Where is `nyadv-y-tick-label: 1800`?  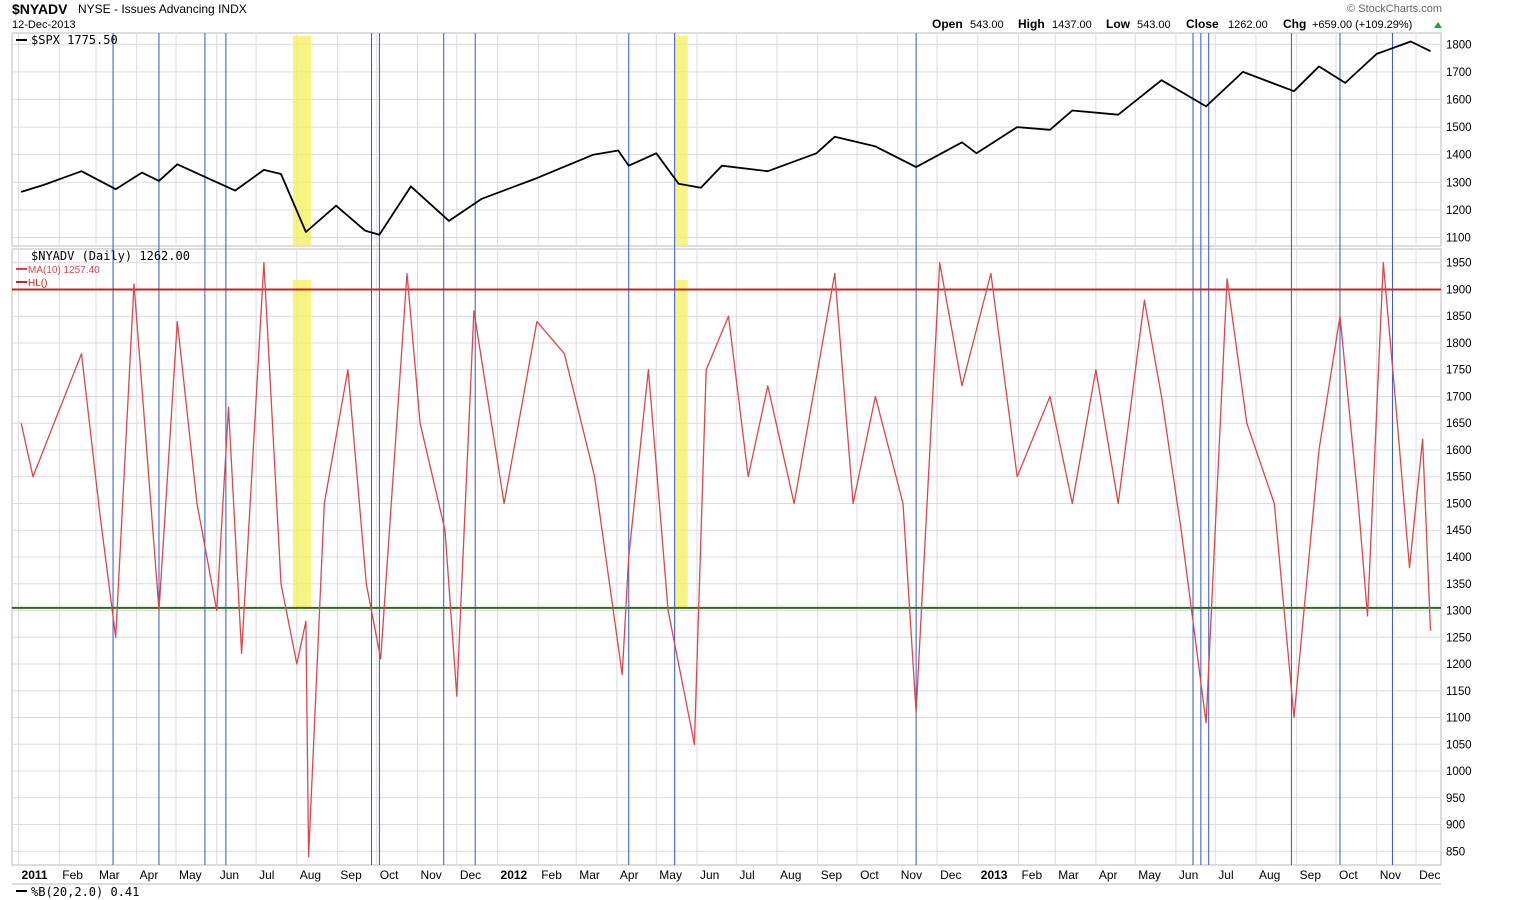 nyadv-y-tick-label: 1800 is located at coordinates (1459, 344).